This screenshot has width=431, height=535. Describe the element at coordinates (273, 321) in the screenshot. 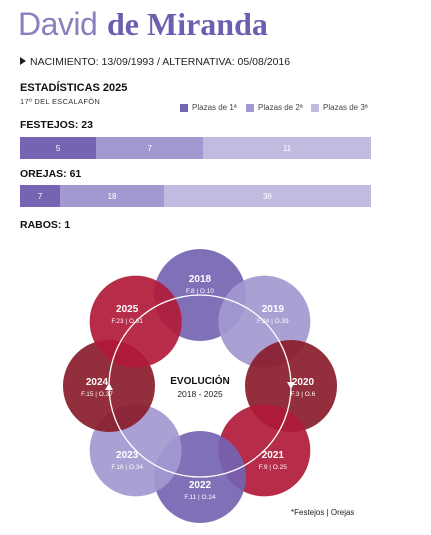

I see `year-stats-2019: F.24 | O.39` at that location.